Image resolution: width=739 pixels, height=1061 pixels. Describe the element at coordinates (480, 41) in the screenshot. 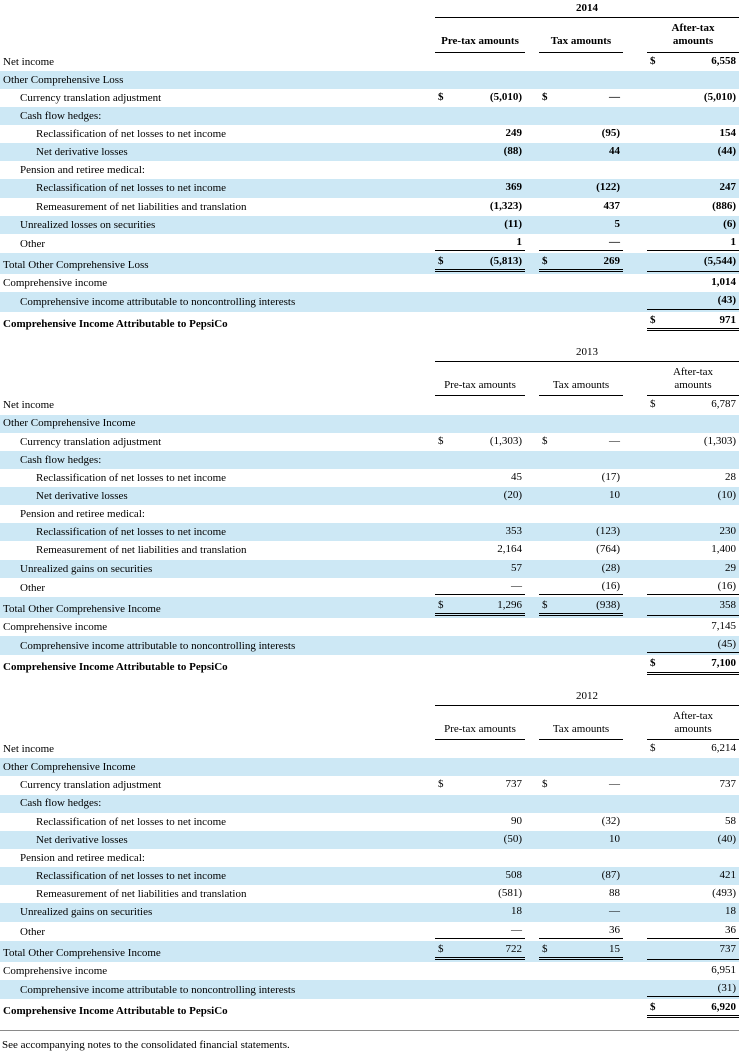

I see `column-header-label: Pre-tax amounts` at that location.